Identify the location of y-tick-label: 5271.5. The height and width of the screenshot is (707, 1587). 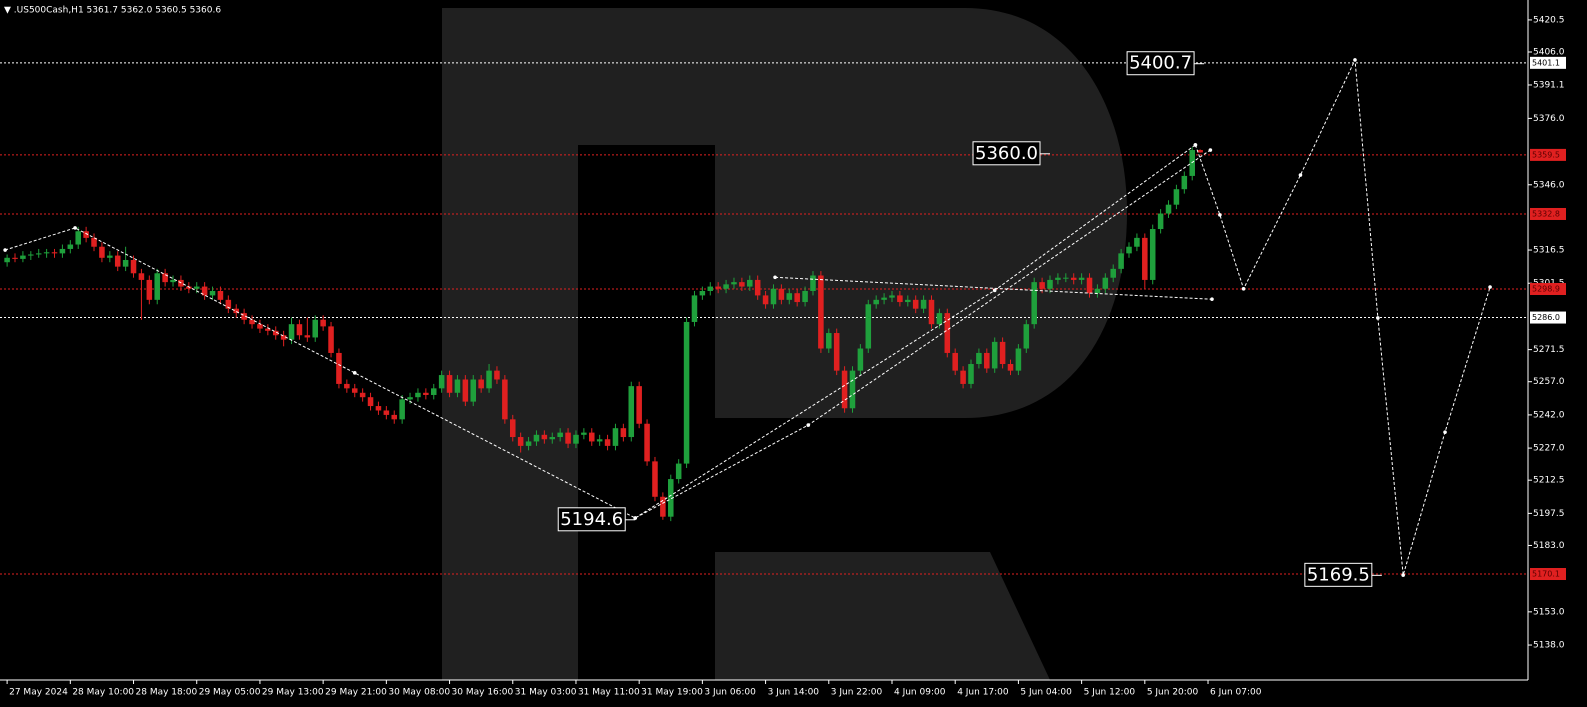
(1549, 350).